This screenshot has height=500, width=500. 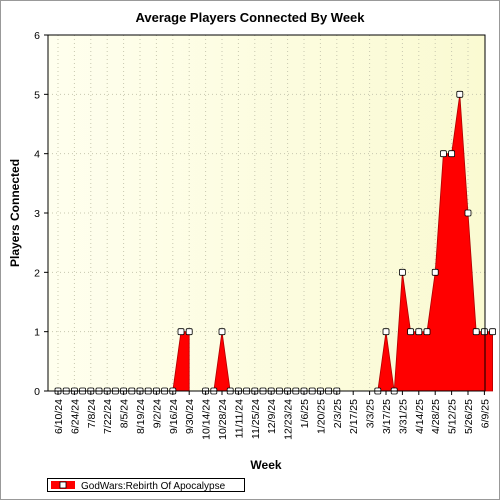 What do you see at coordinates (63, 485) in the screenshot?
I see `legend-marker` at bounding box center [63, 485].